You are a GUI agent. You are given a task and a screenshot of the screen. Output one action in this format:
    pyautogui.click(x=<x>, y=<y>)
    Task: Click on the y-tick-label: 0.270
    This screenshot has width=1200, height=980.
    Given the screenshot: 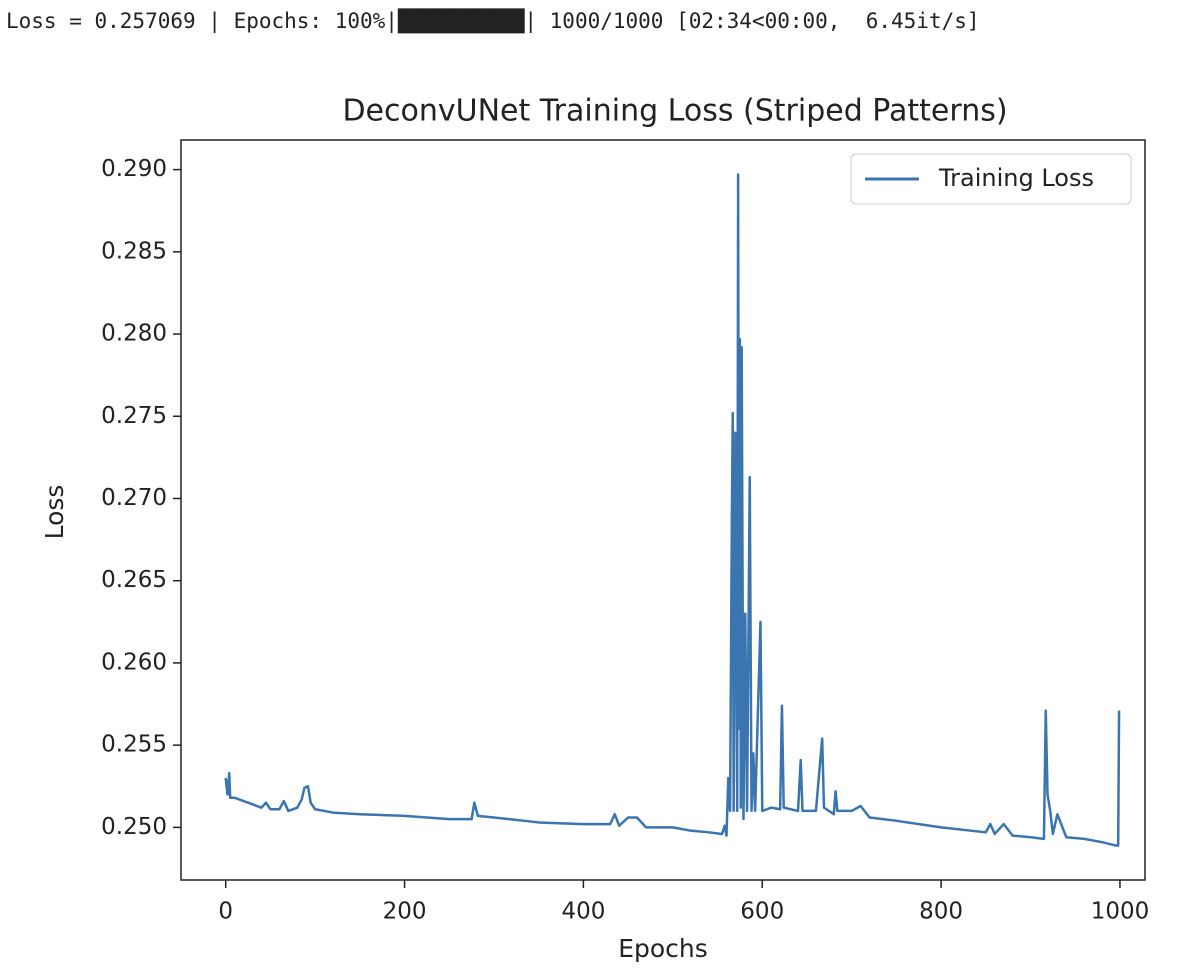 What is the action you would take?
    pyautogui.click(x=134, y=498)
    